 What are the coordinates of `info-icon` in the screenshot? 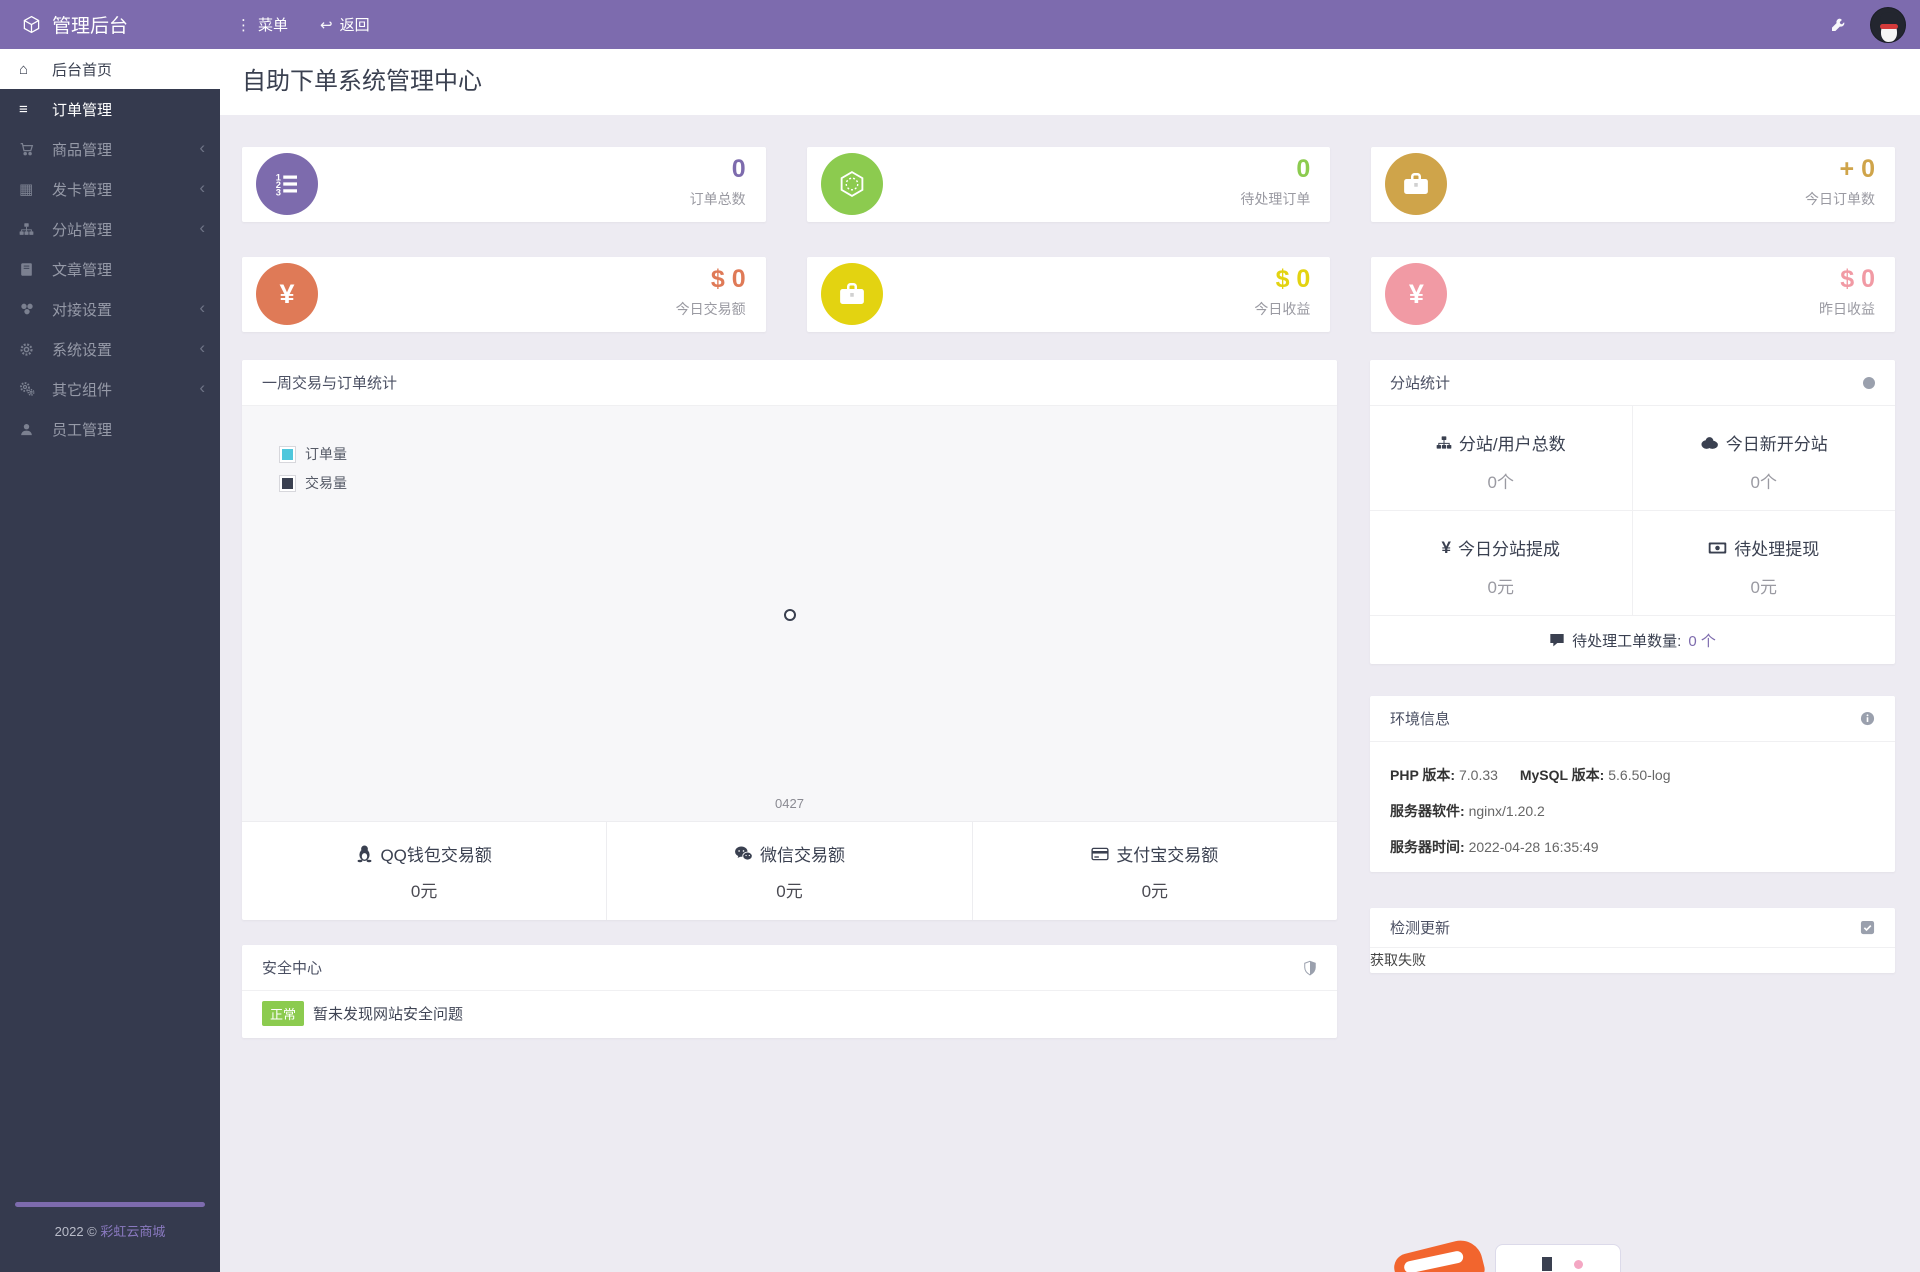 It's located at (1867, 718).